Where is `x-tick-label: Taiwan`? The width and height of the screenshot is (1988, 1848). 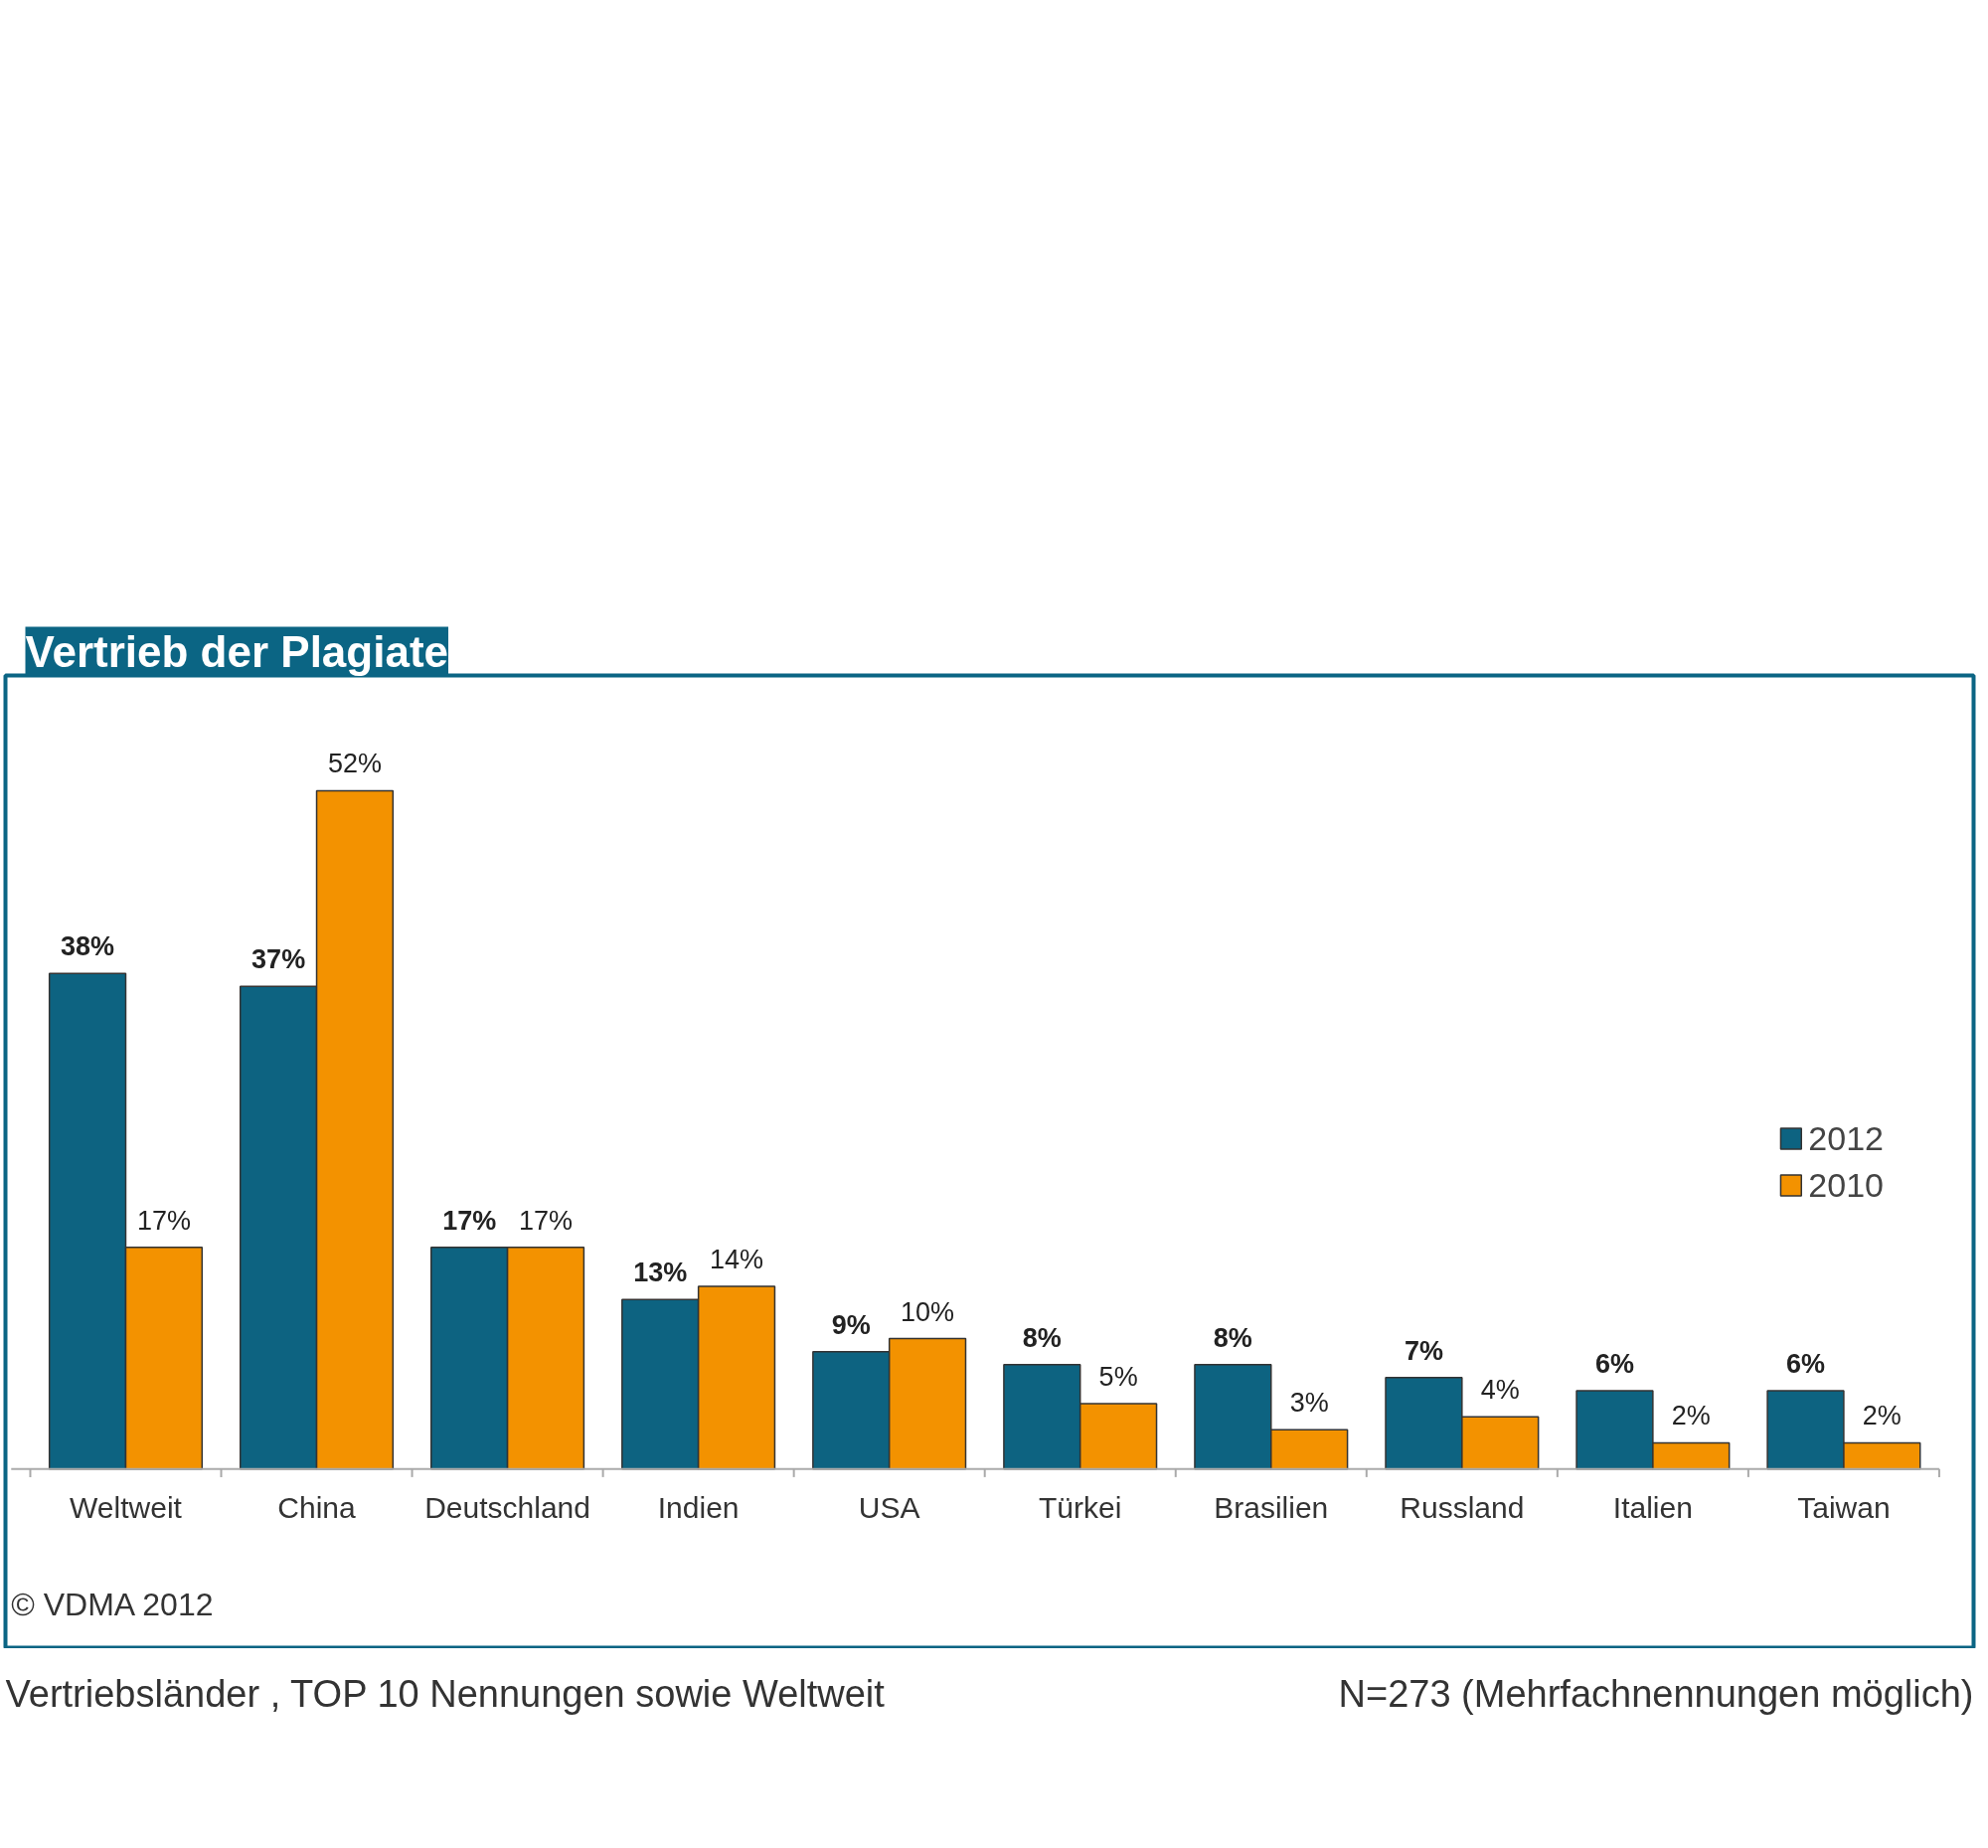
x-tick-label: Taiwan is located at coordinates (1844, 1507).